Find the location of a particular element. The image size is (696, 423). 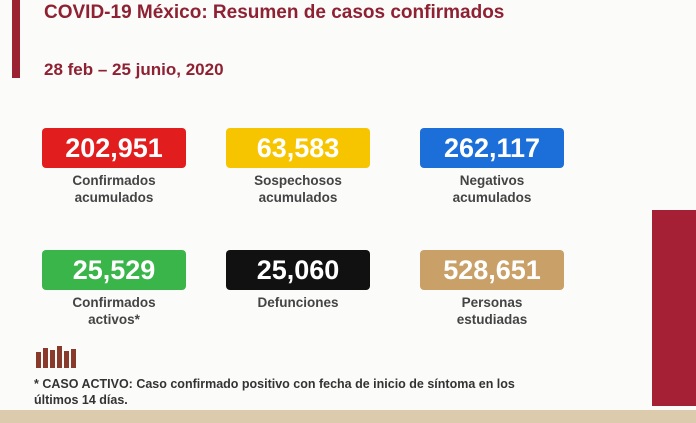

bottom-strip is located at coordinates (348, 416).